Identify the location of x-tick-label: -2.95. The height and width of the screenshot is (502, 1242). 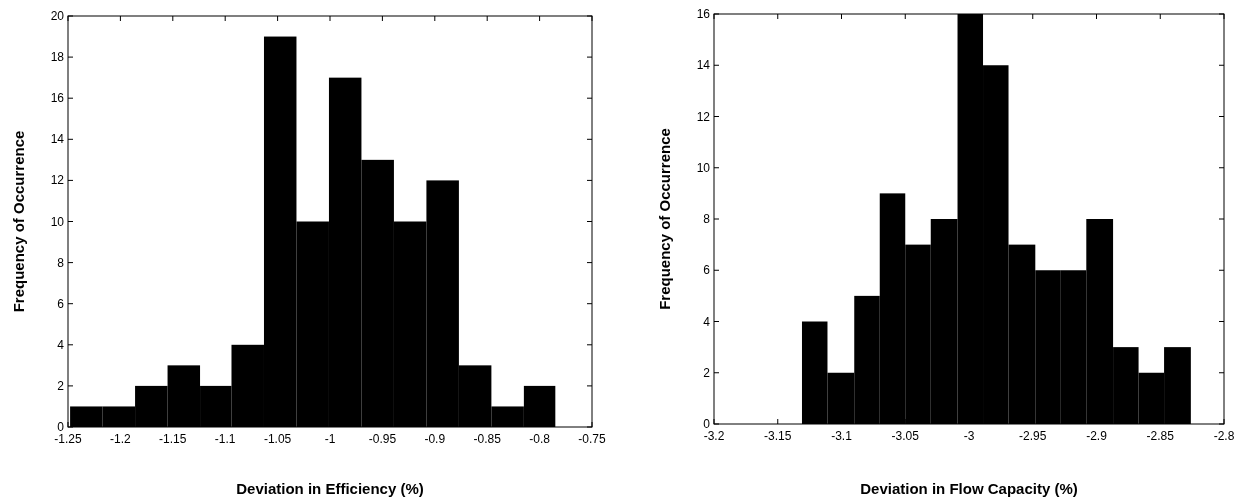
(1033, 436).